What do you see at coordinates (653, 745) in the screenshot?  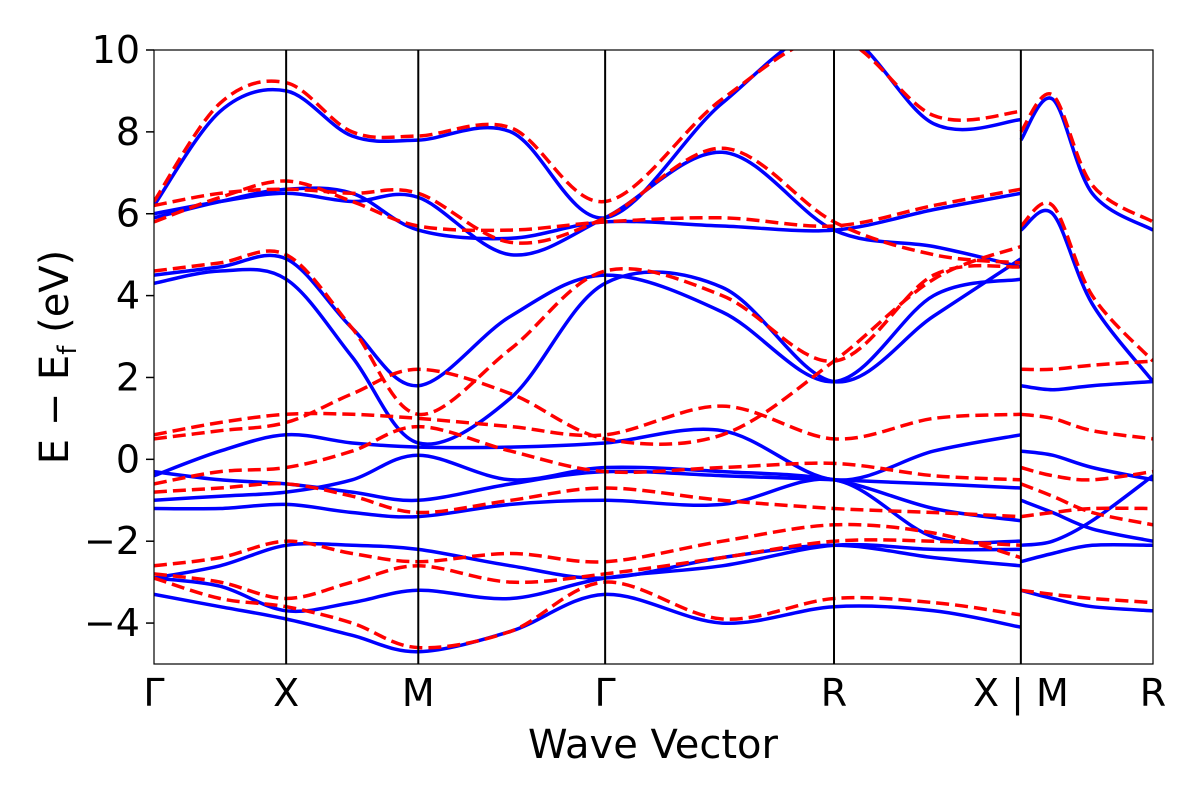 I see `x-axis-title: Wave Vector` at bounding box center [653, 745].